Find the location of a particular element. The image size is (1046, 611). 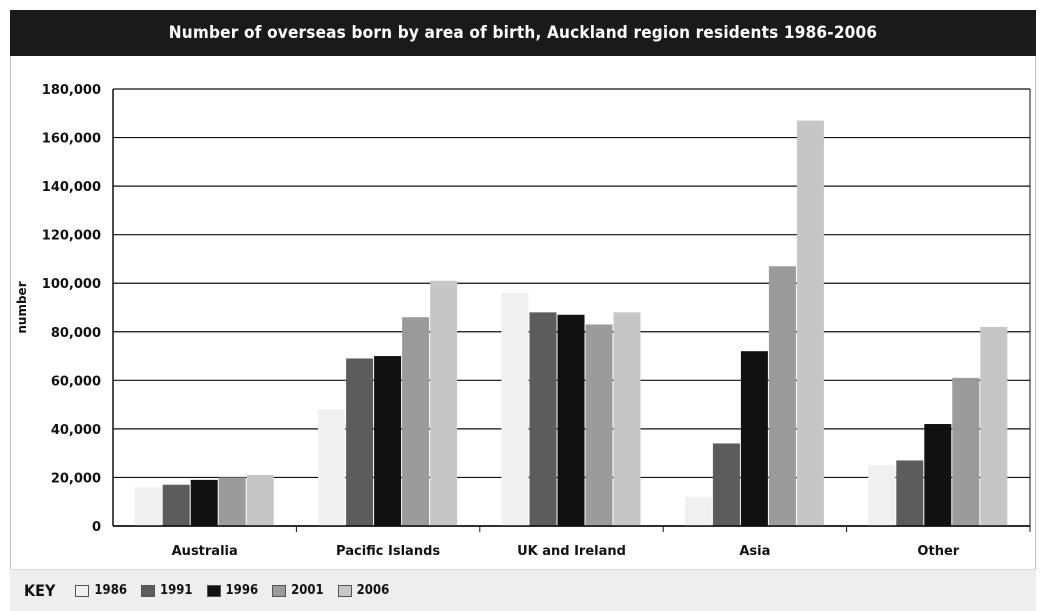

legend-item: 1996 is located at coordinates (232, 590).